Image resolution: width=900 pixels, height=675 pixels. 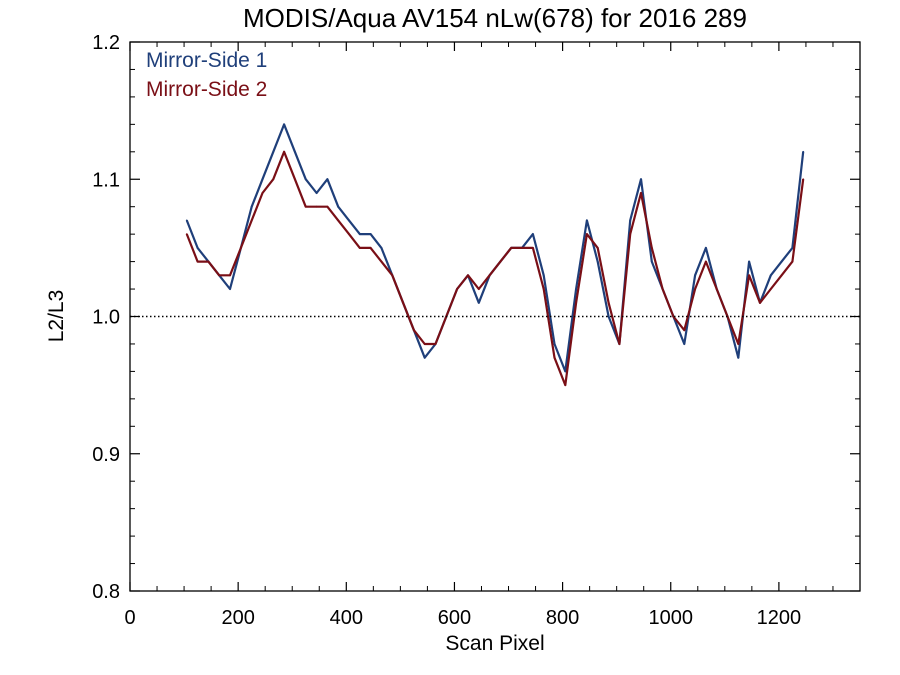 I want to click on x-tick-label: 800, so click(x=562, y=618).